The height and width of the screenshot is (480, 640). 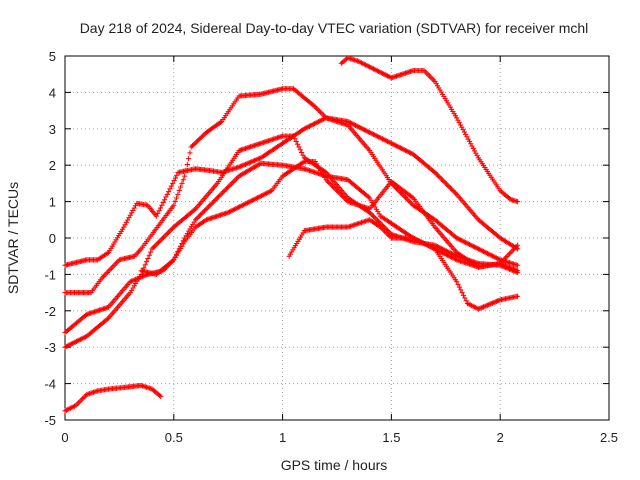 I want to click on y-tick-label: 4, so click(x=52, y=92).